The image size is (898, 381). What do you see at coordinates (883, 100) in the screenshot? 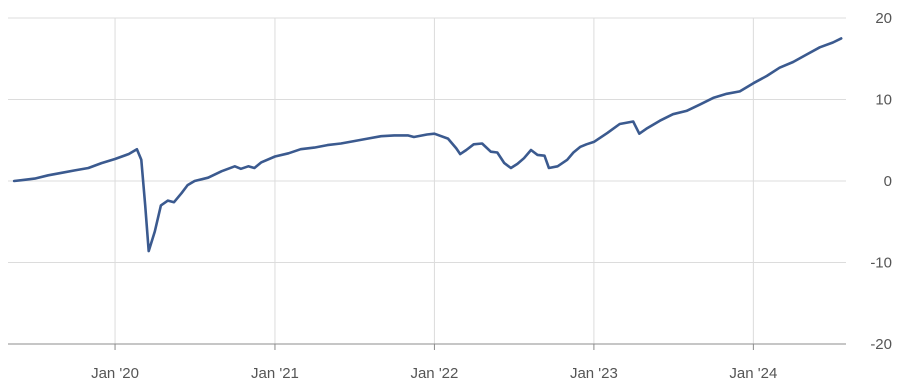
I see `y-tick-label: 10` at bounding box center [883, 100].